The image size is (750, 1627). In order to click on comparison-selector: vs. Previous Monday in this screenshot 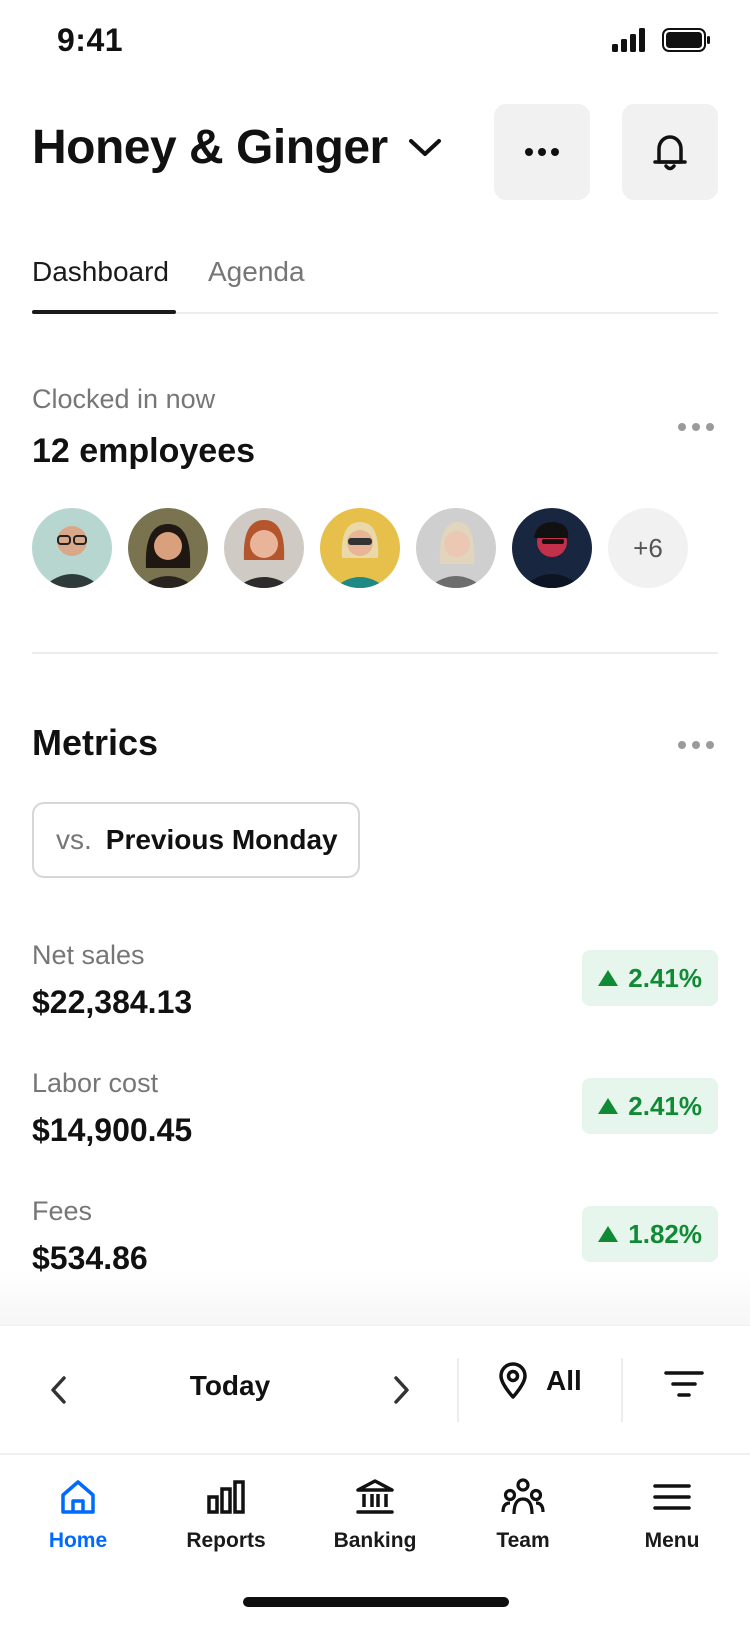, I will do `click(196, 840)`.